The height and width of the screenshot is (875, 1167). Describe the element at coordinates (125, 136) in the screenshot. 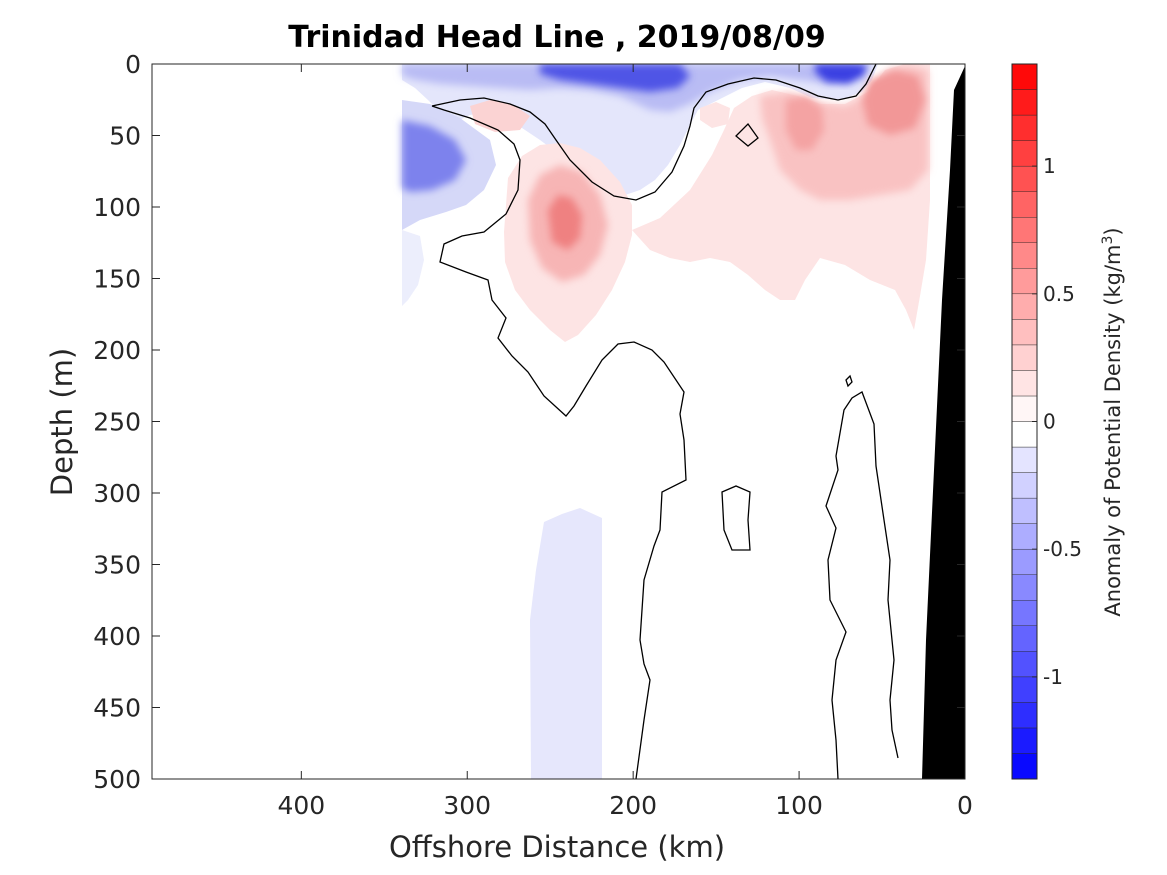

I see `y-tick-label: 50` at that location.